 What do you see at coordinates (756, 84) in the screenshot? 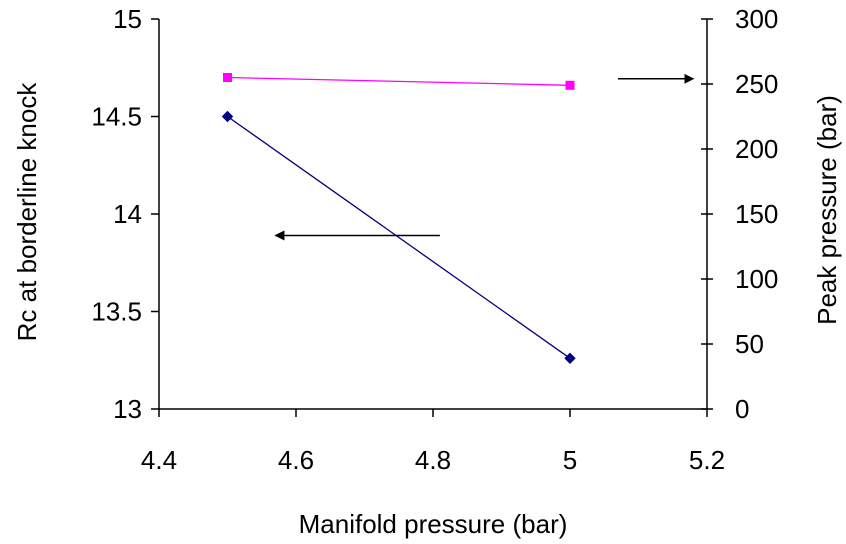
I see `right-y-tick-label: 250` at bounding box center [756, 84].